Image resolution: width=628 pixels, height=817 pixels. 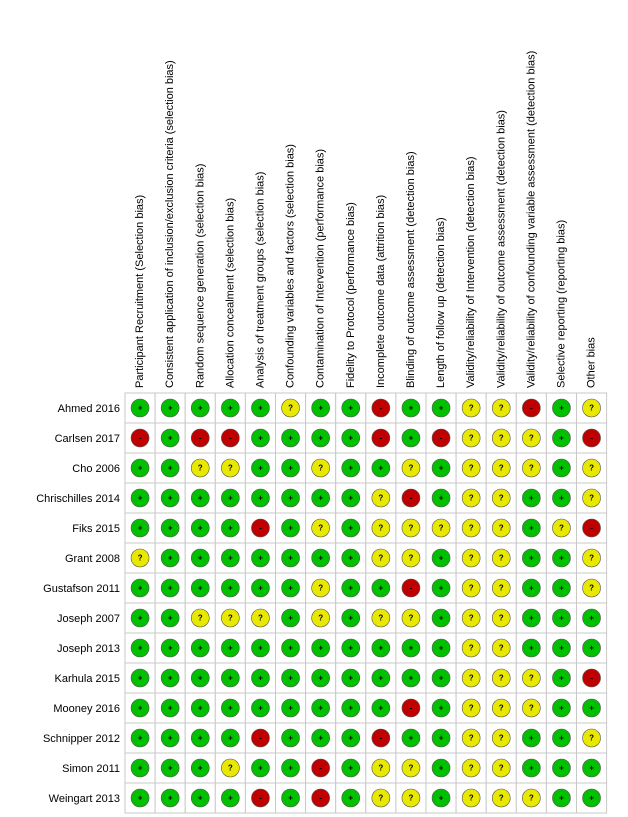 I want to click on study-name: Carlsen 2017, so click(x=87, y=439).